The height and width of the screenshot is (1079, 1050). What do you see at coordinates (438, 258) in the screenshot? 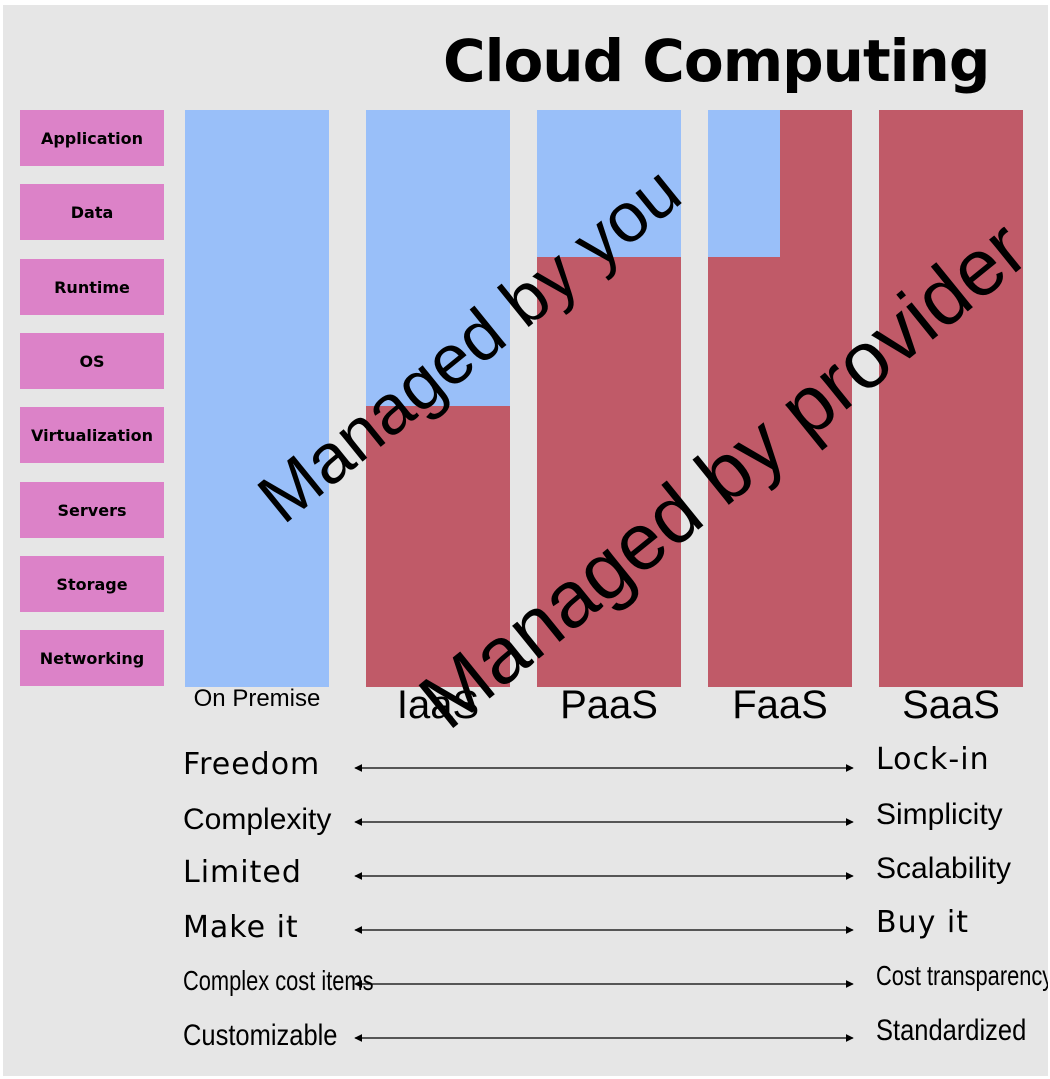
I see `iaas-you-block` at bounding box center [438, 258].